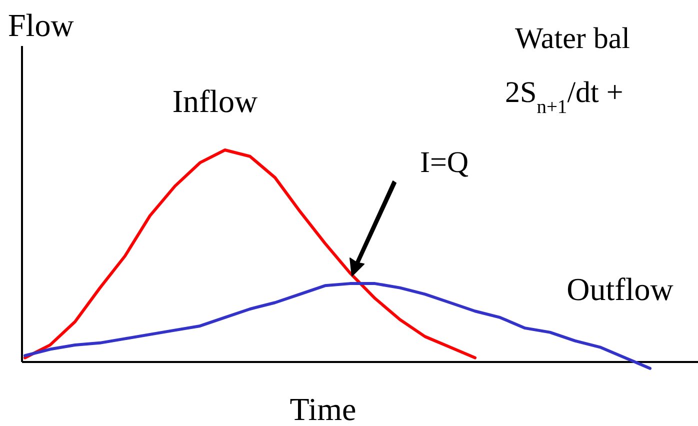  Describe the element at coordinates (323, 408) in the screenshot. I see `x-axis-title: Time` at that location.